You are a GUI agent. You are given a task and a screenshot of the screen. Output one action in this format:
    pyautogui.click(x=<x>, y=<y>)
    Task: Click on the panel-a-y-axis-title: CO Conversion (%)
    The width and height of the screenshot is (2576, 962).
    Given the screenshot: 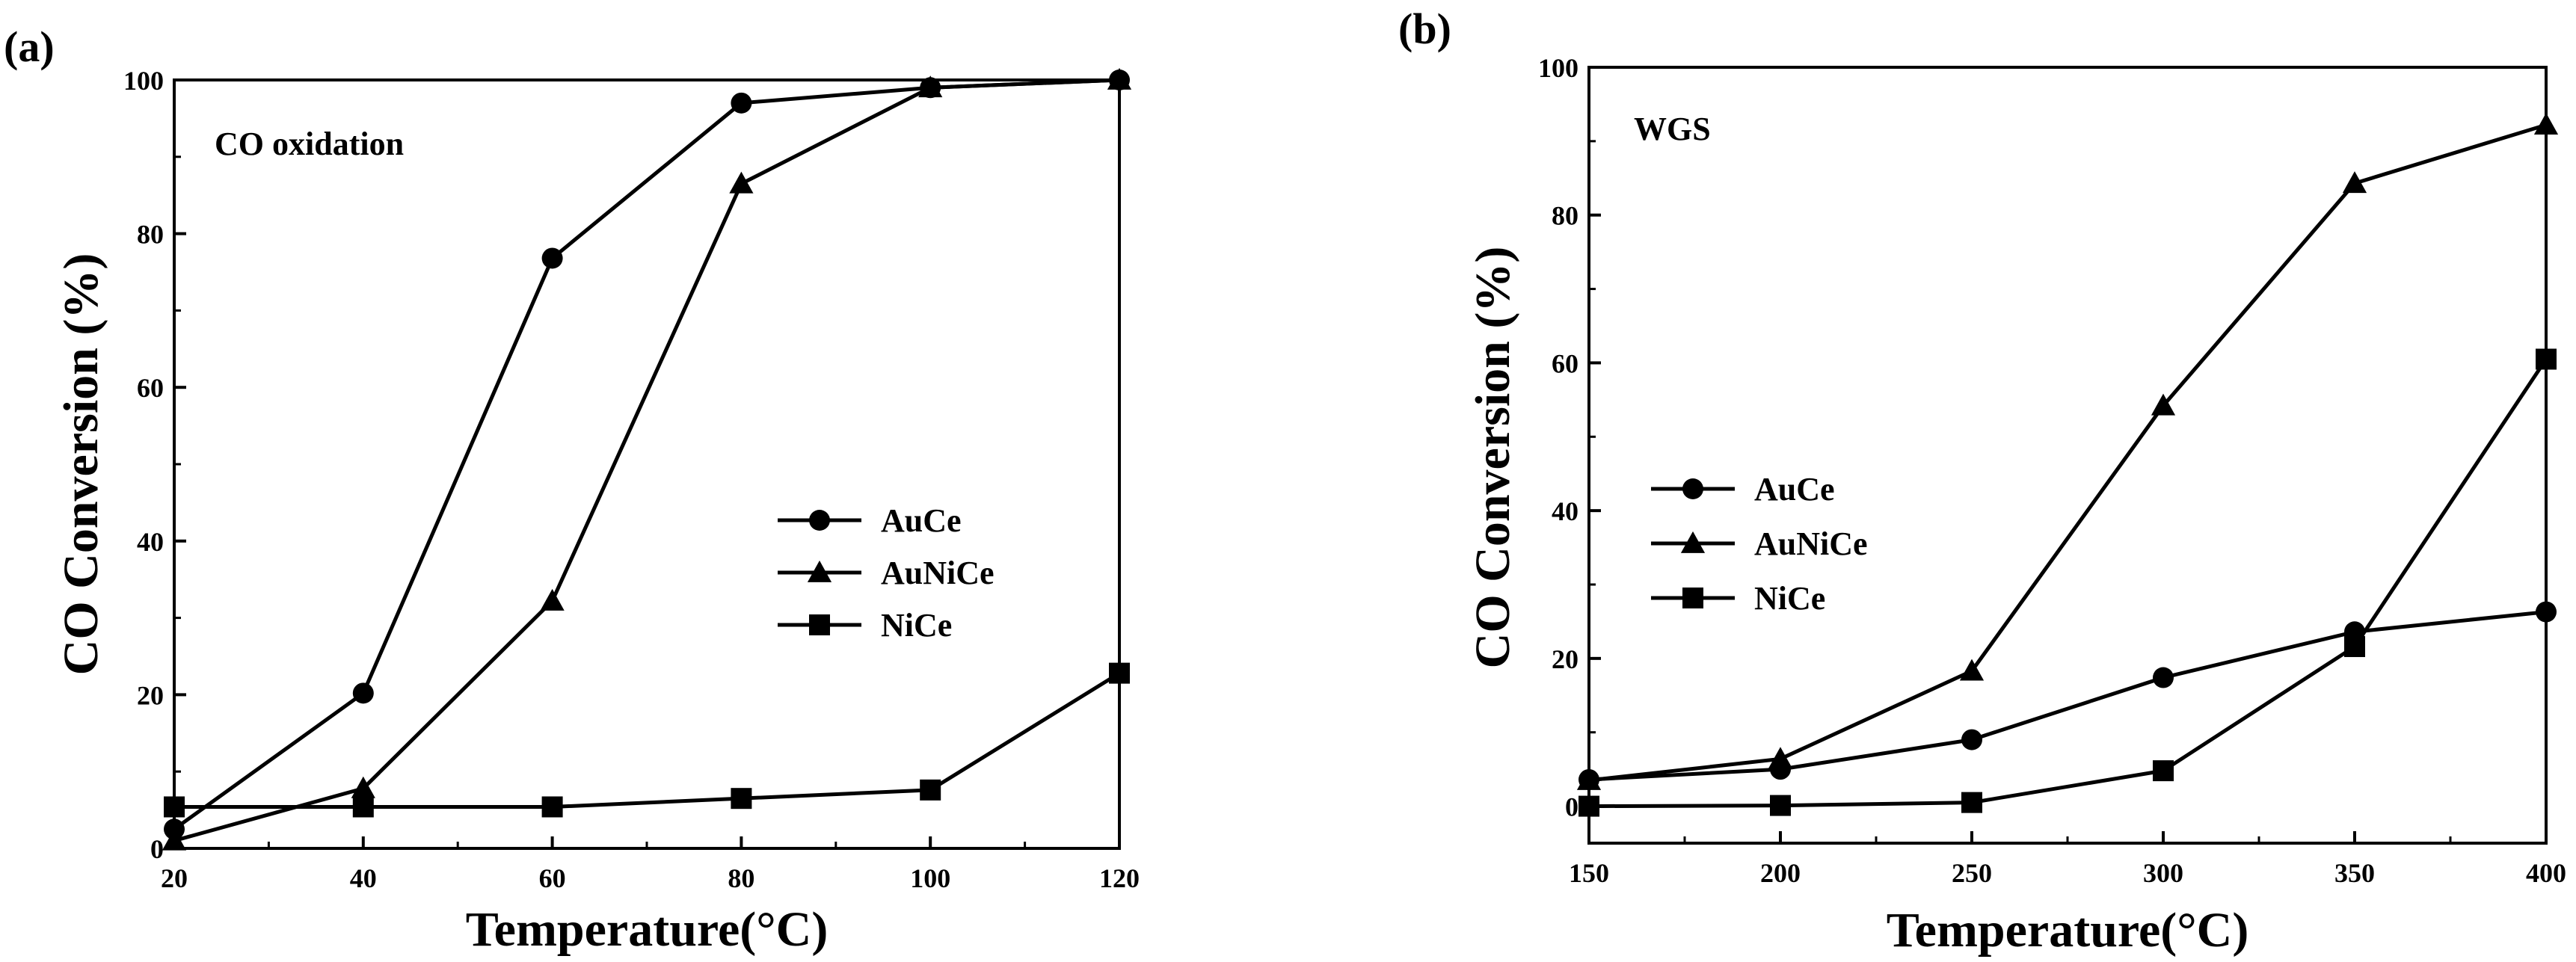 What is the action you would take?
    pyautogui.click(x=81, y=465)
    